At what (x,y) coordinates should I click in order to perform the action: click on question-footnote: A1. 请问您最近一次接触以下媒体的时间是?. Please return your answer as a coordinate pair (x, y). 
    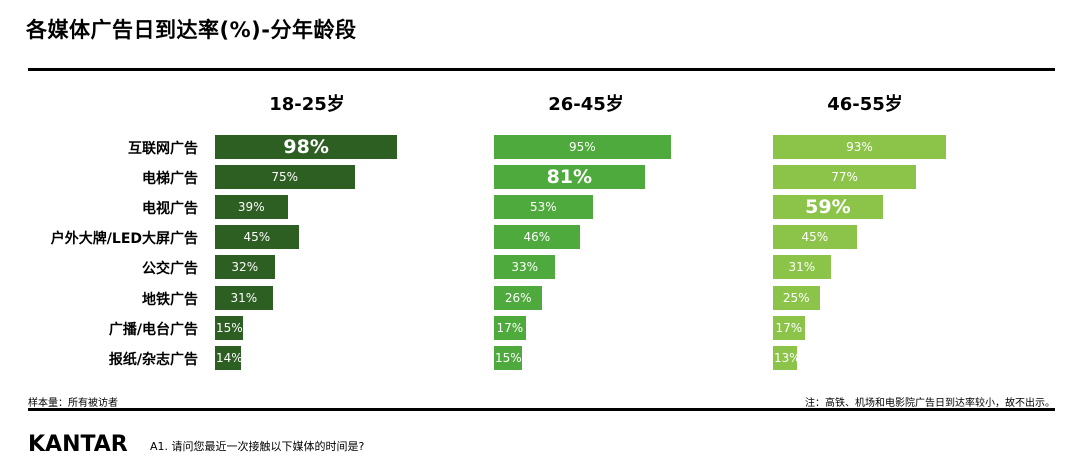
    Looking at the image, I should click on (257, 446).